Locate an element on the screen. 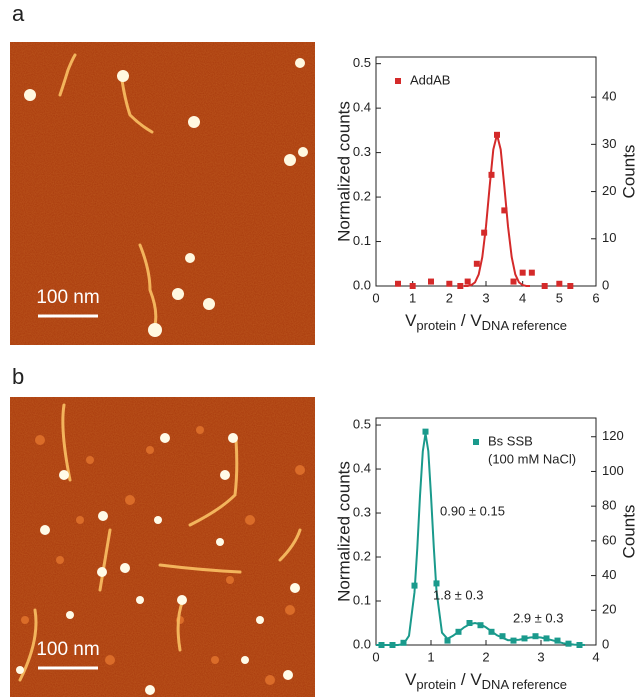 The image size is (644, 697). y2-tick-label: 80 is located at coordinates (609, 505).